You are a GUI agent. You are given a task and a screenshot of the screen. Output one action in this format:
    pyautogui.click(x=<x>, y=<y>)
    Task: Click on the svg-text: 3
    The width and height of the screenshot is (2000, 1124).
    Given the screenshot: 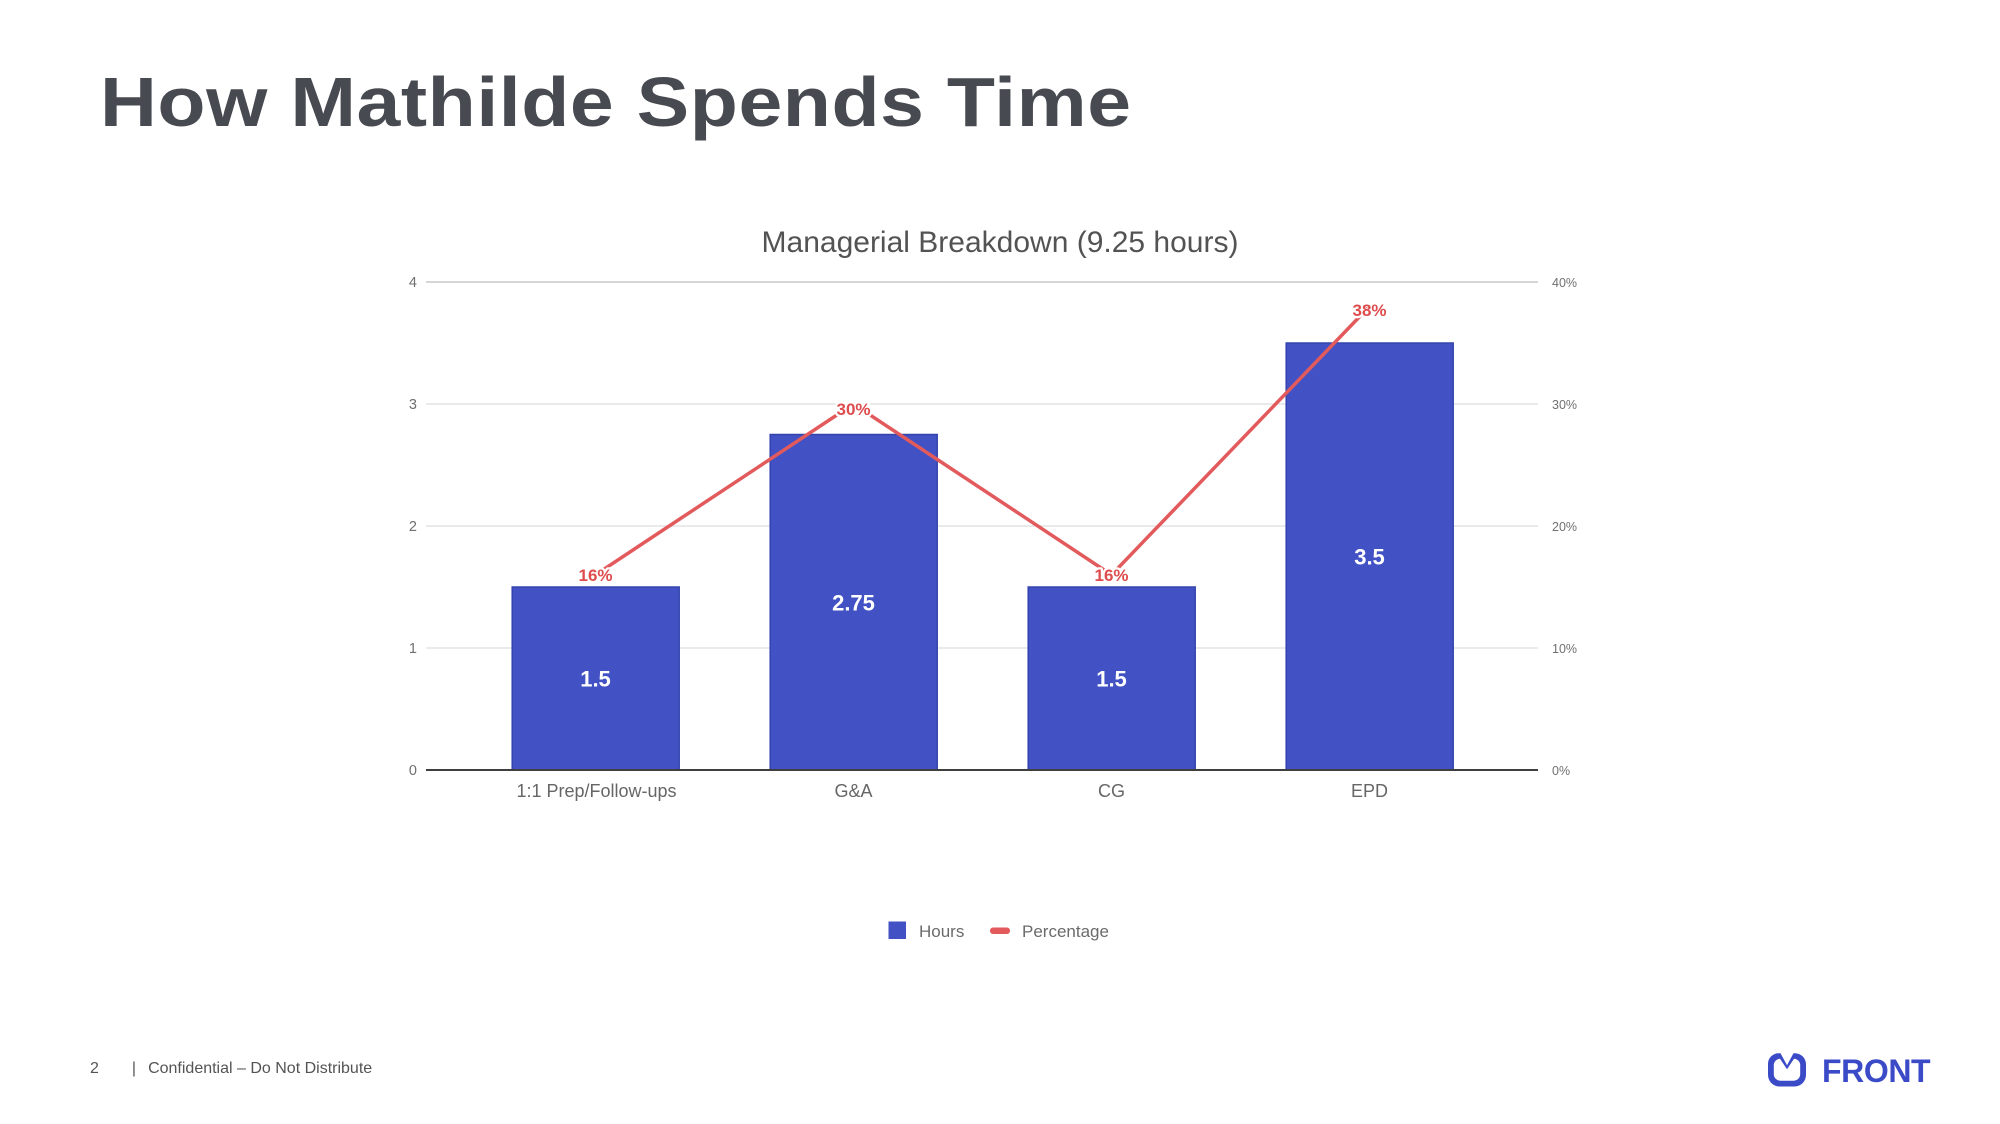 What is the action you would take?
    pyautogui.click(x=413, y=405)
    